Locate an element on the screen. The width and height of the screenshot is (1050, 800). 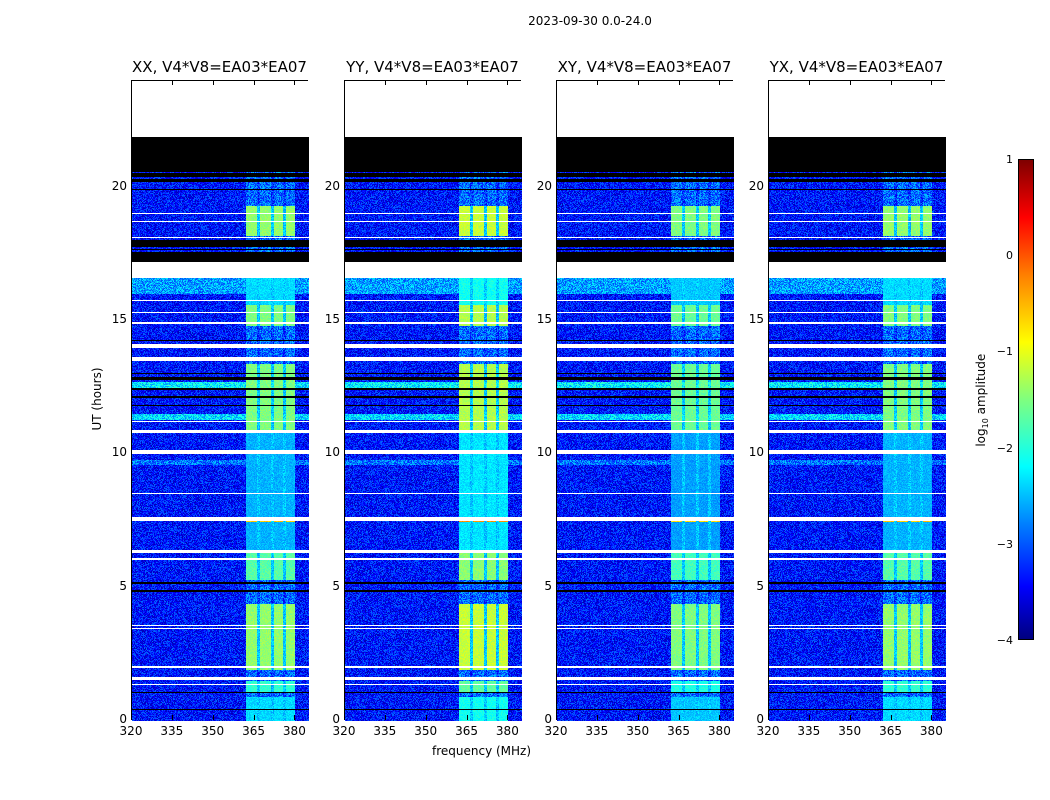
panel-title: YY, V4*V8=EA03*EA07 is located at coordinates (432, 67).